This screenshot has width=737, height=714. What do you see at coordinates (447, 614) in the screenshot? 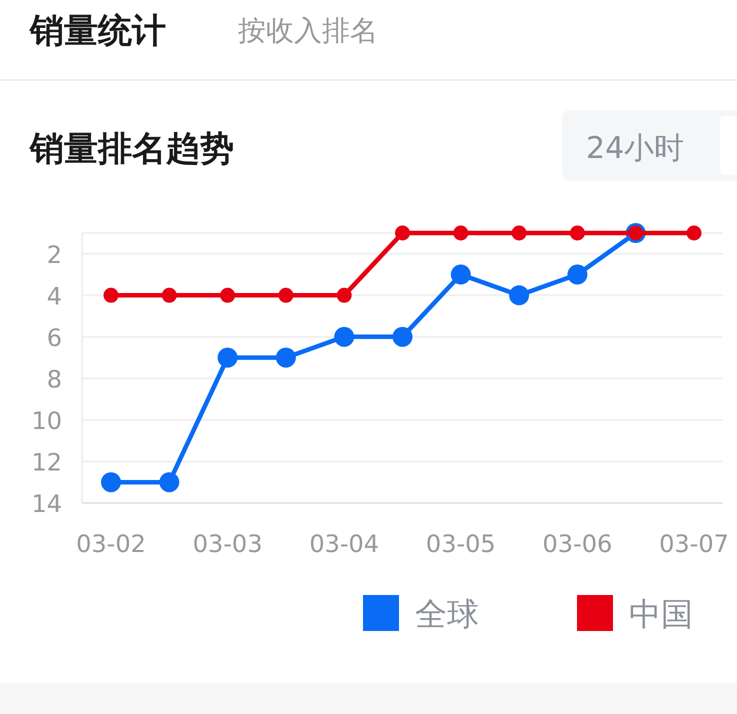
I see `legend-label: 全球` at bounding box center [447, 614].